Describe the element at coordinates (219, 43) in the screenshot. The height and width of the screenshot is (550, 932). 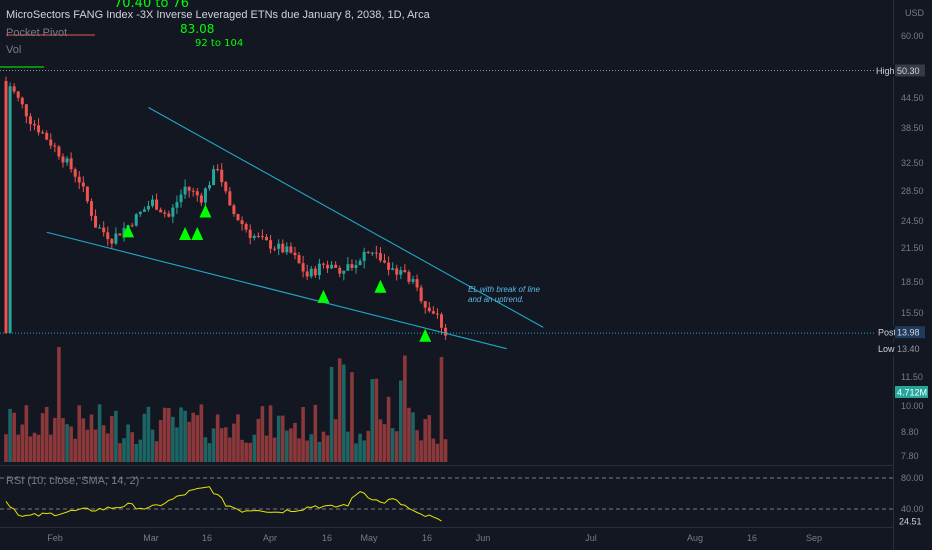
I see `target-label-3: 92 to 104` at that location.